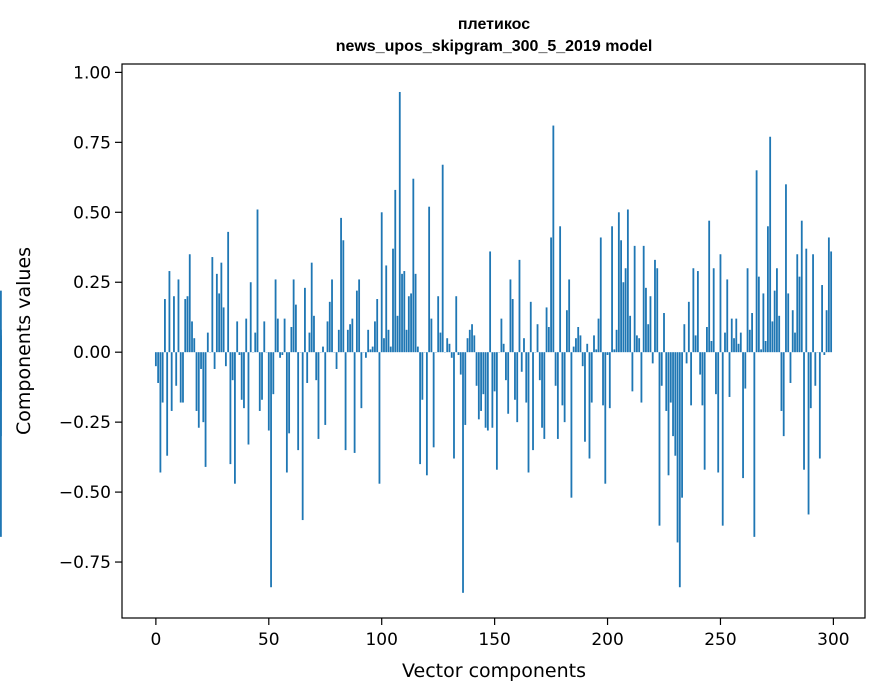 The width and height of the screenshot is (880, 696). What do you see at coordinates (24, 341) in the screenshot?
I see `y-axis-label: Components values` at bounding box center [24, 341].